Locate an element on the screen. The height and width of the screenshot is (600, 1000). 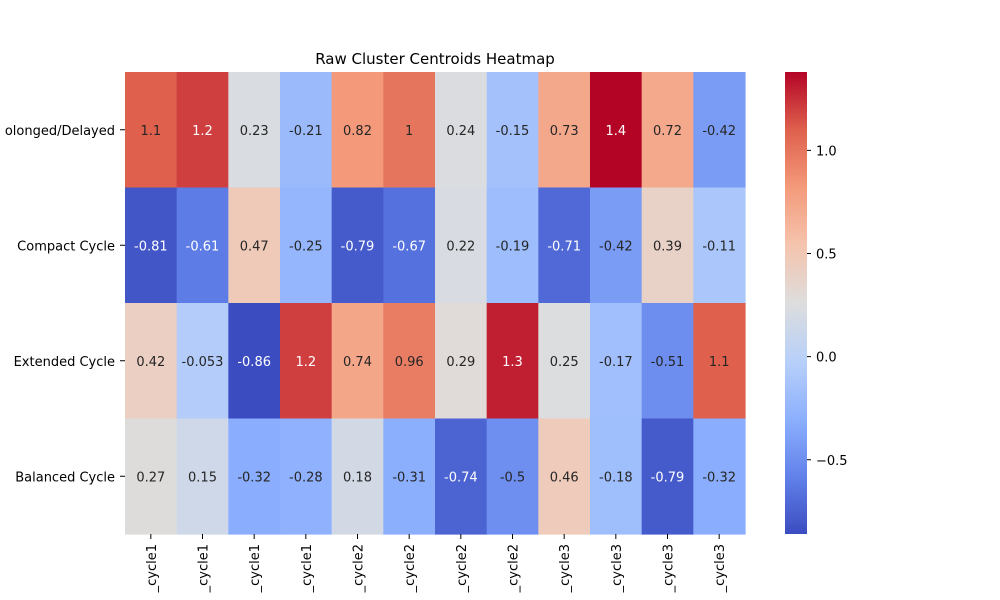
cell-annotation: 0.24 is located at coordinates (460, 131).